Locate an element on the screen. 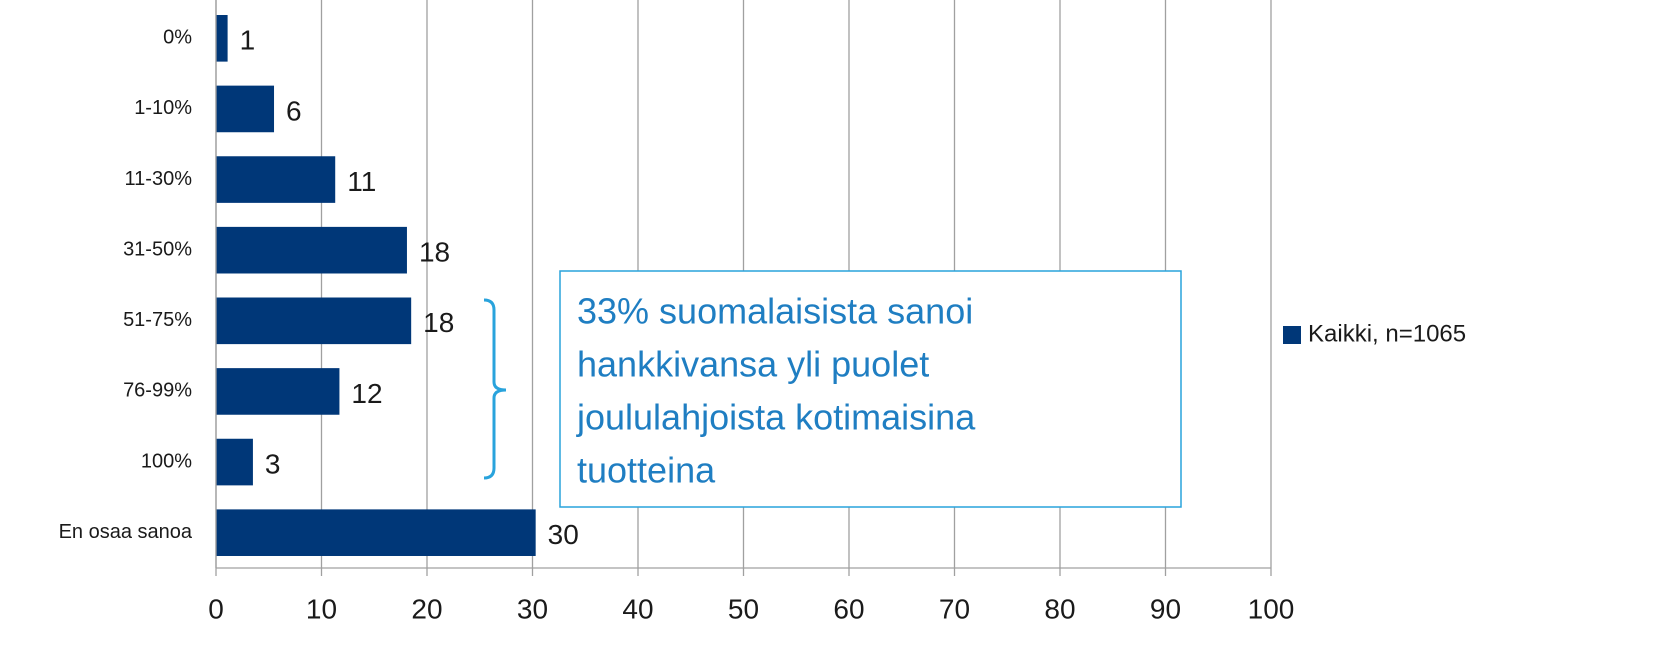 Image resolution: width=1672 pixels, height=668 pixels. x-tick-label: 70 is located at coordinates (954, 608).